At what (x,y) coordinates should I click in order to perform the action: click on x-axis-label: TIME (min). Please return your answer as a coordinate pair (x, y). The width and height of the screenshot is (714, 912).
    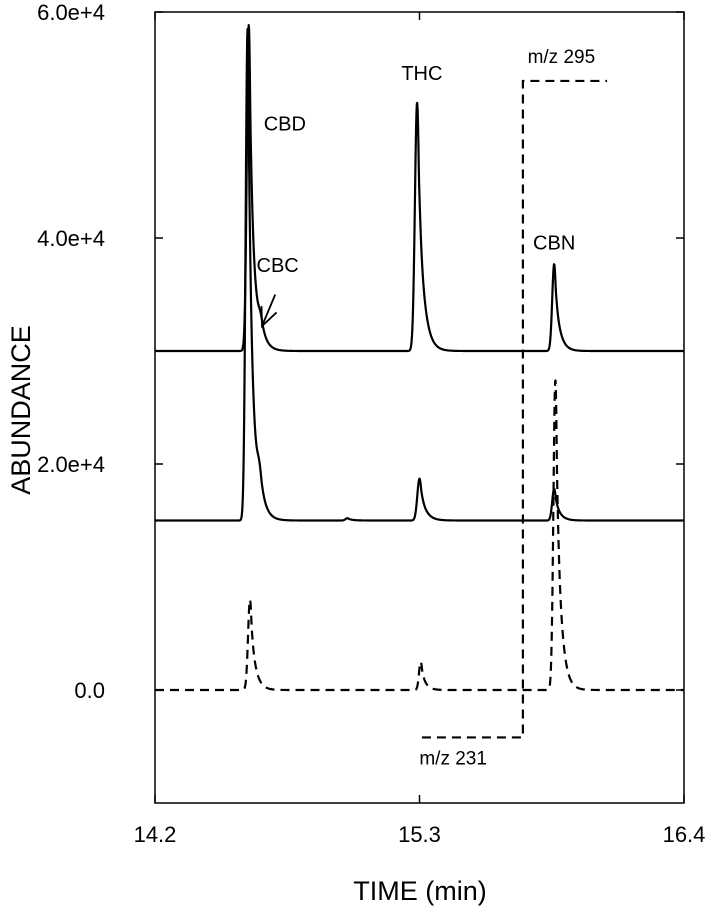
    Looking at the image, I should click on (419, 891).